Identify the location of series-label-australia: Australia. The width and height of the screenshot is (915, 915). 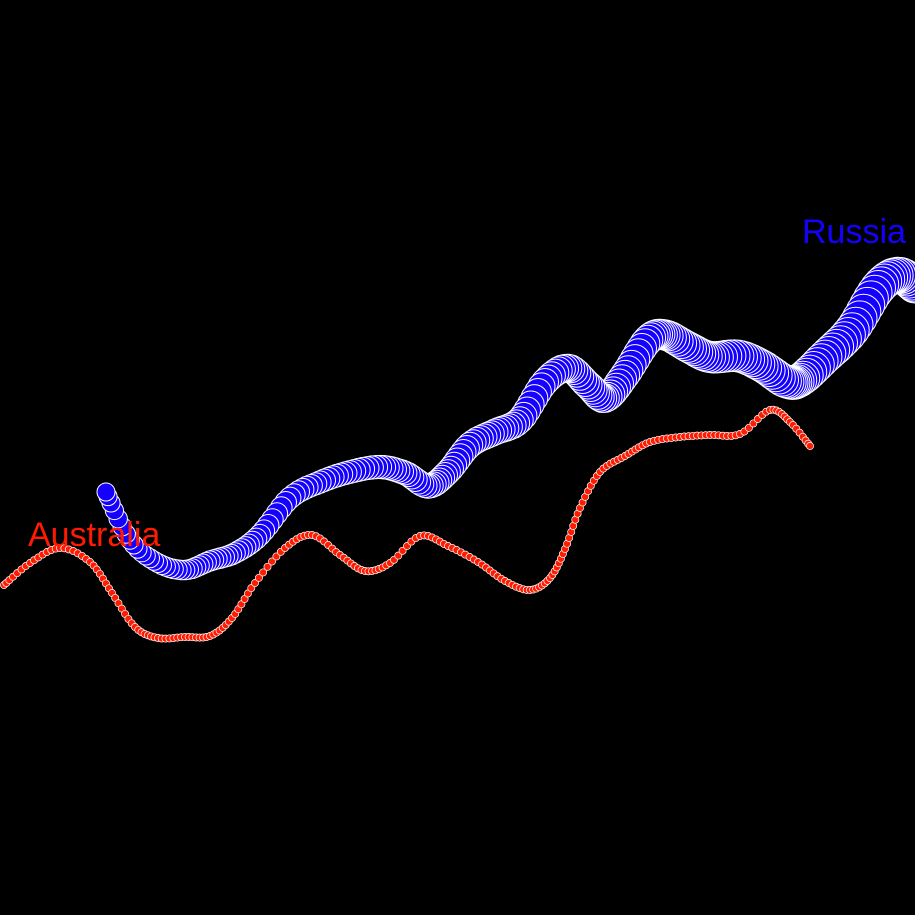
(94, 535).